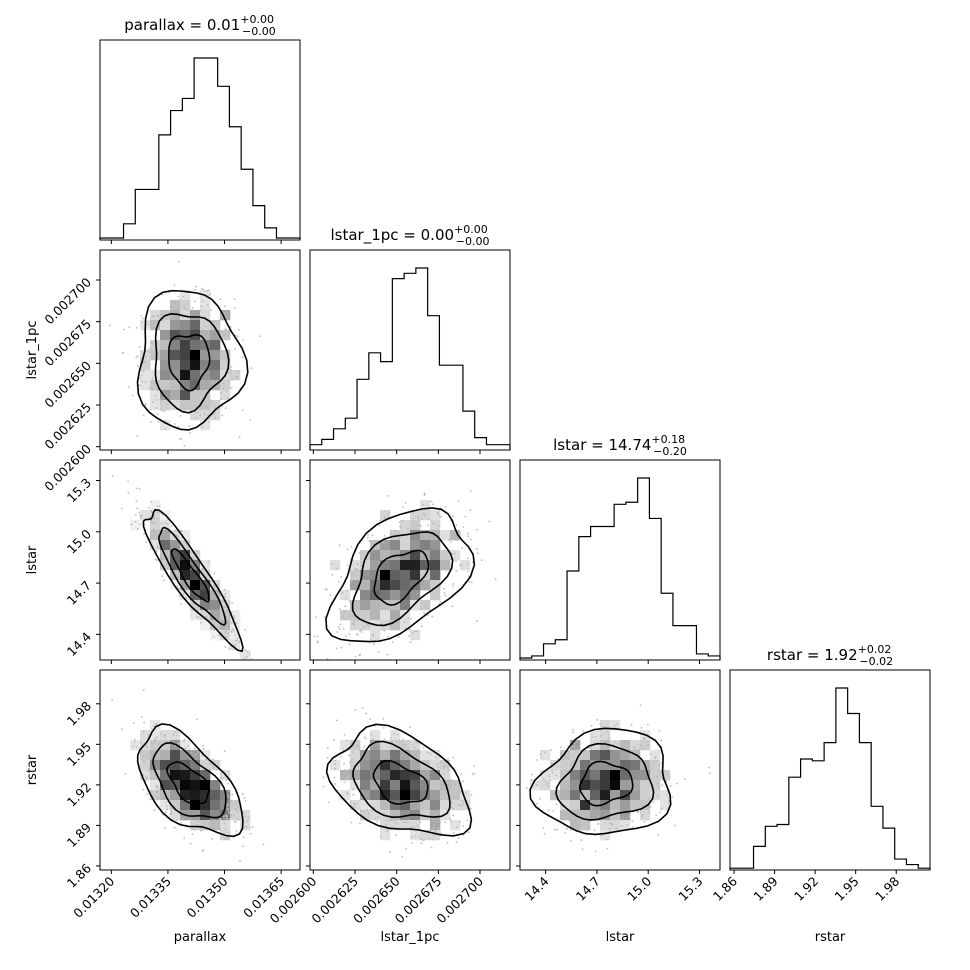 The image size is (970, 970). What do you see at coordinates (847, 889) in the screenshot?
I see `x-tick-label-rstar: 1.95` at bounding box center [847, 889].